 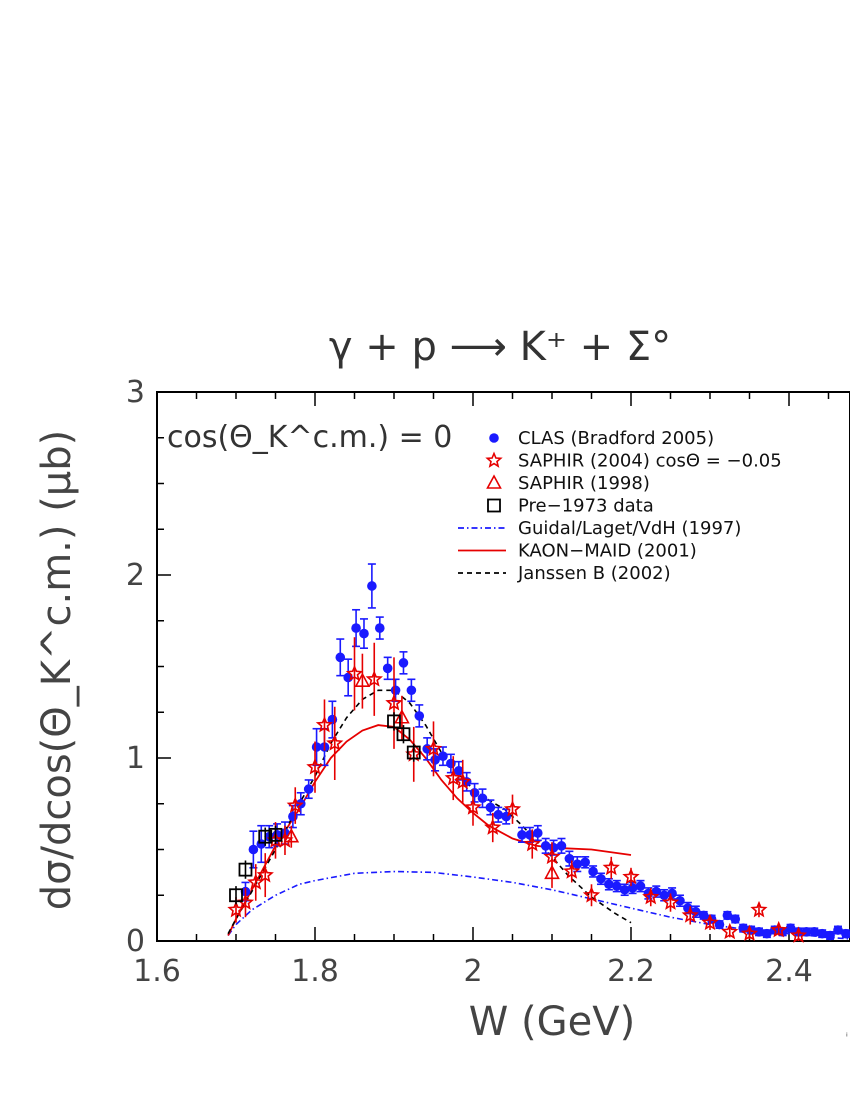 What do you see at coordinates (586, 506) in the screenshot?
I see `legend-label: Pre−1973 data` at bounding box center [586, 506].